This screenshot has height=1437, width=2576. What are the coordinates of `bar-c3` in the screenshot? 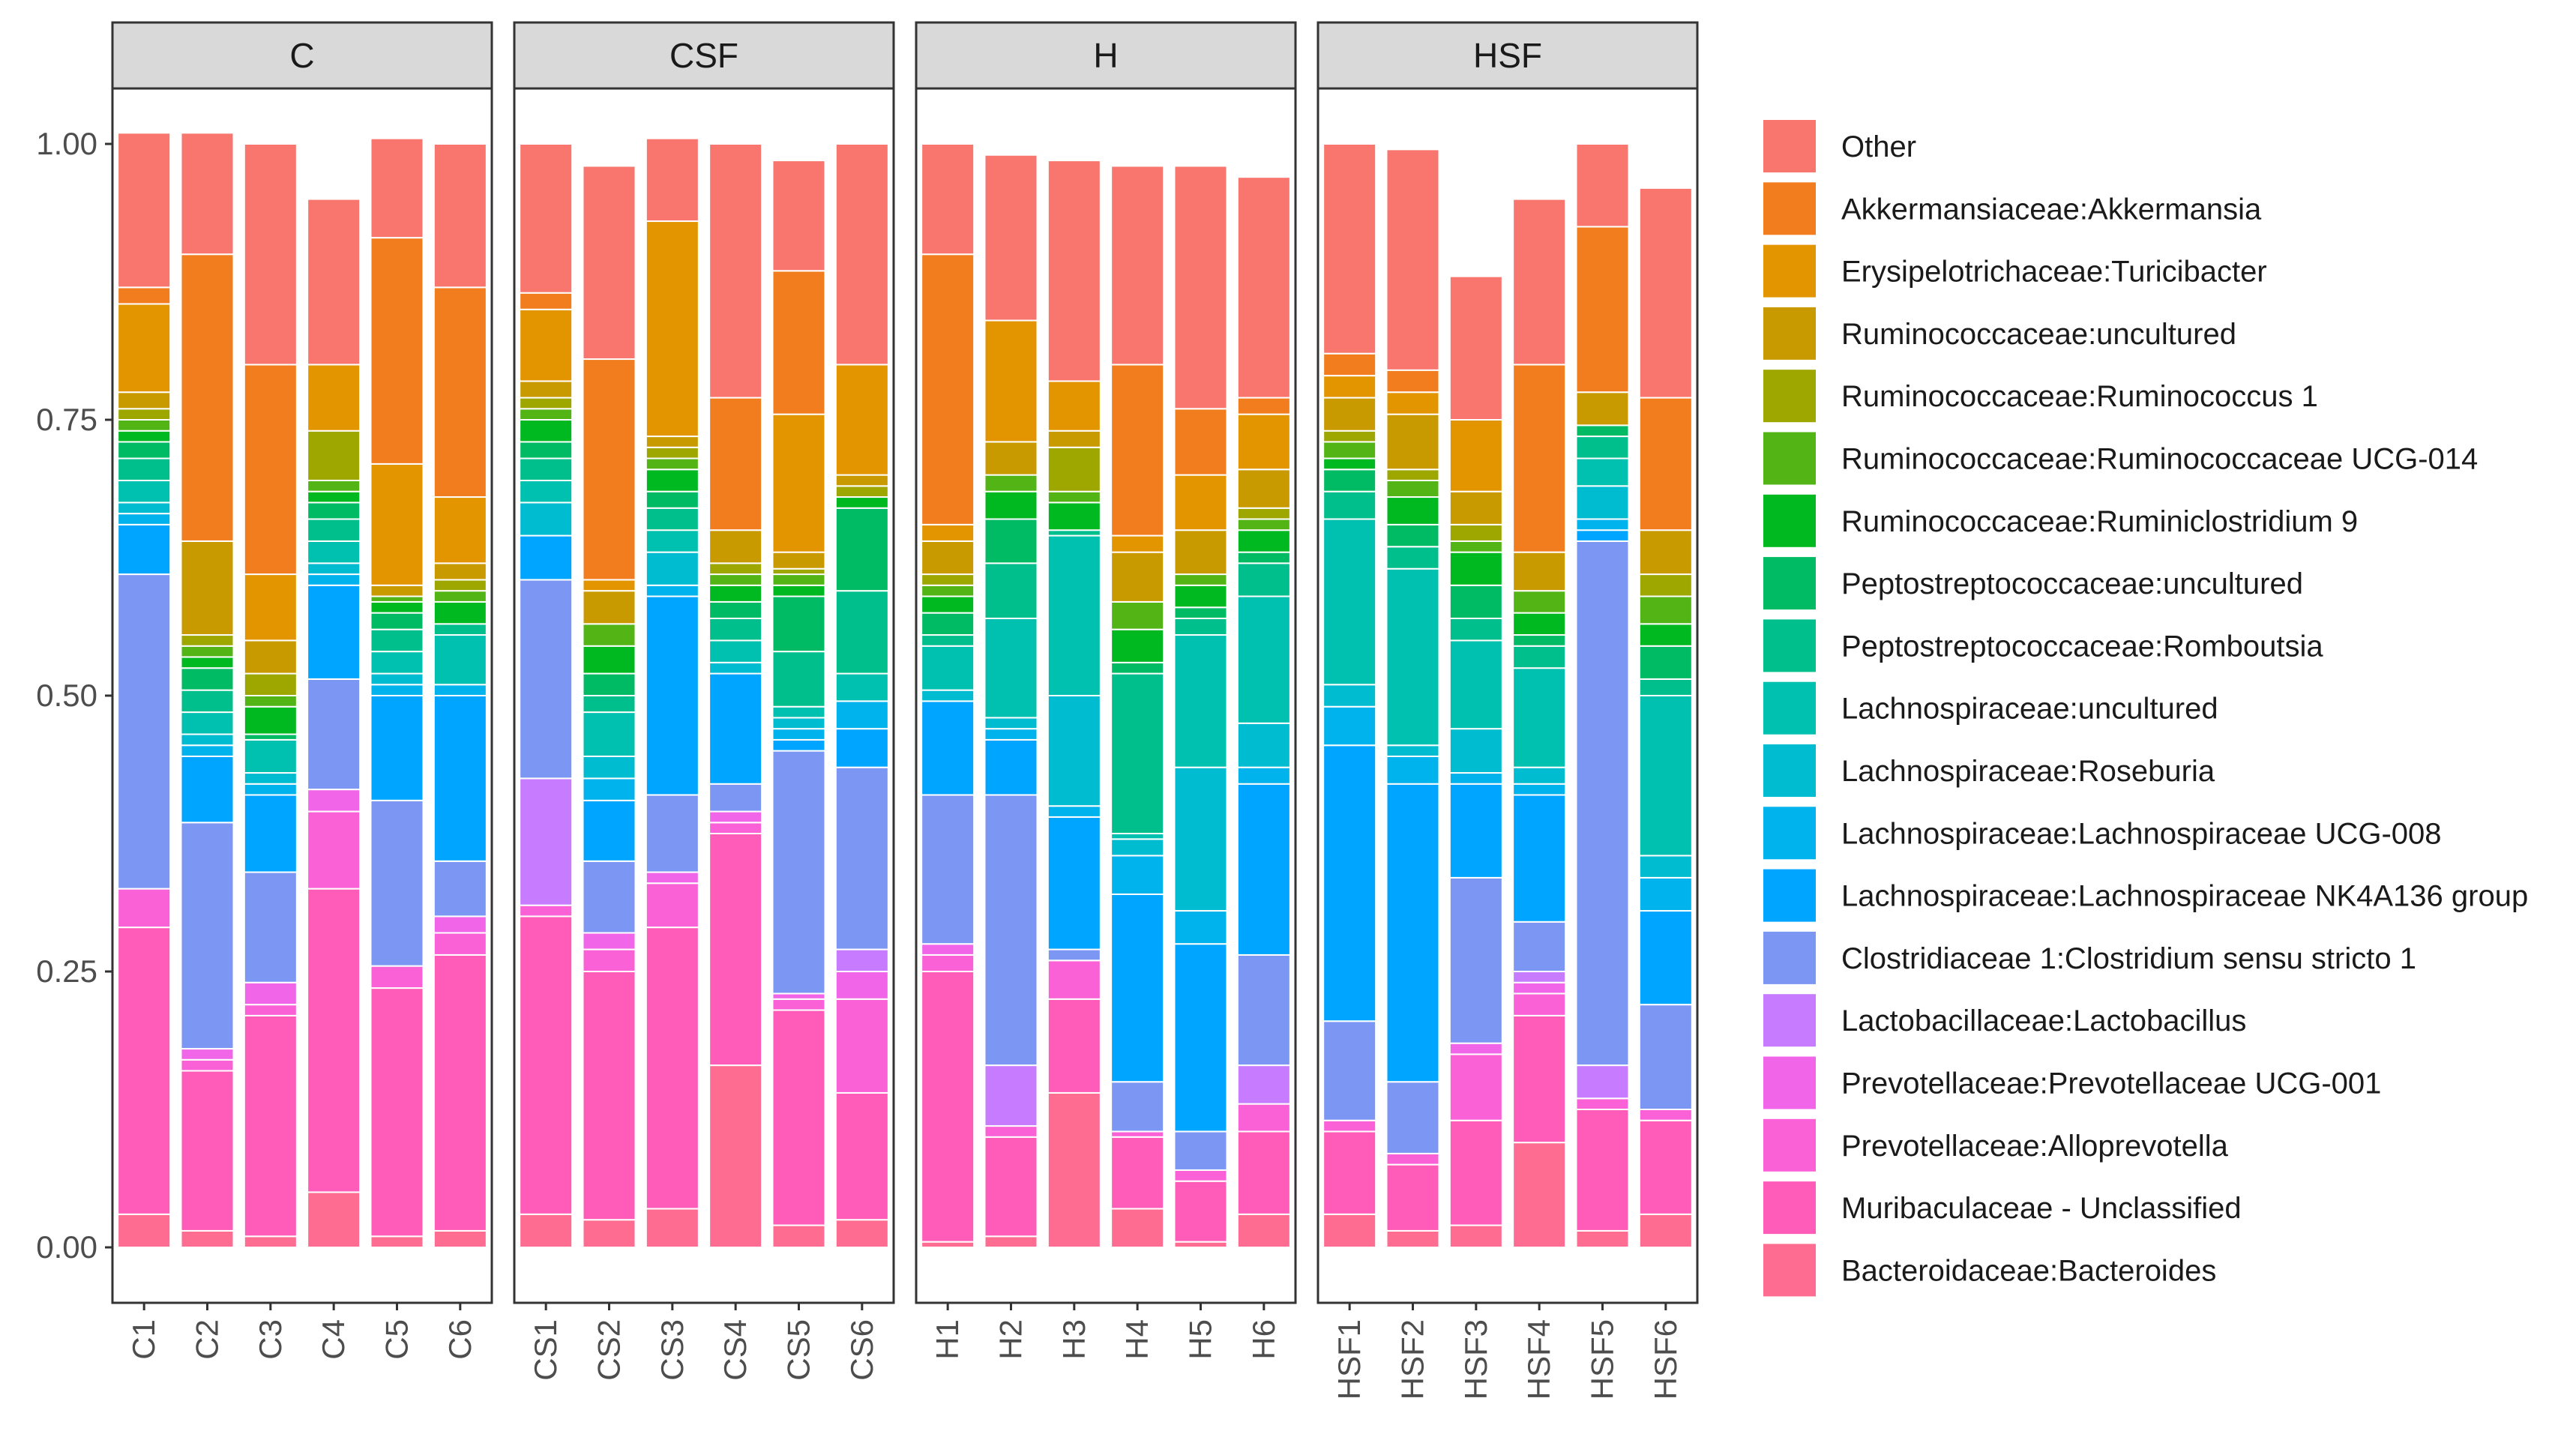 It's located at (270, 696).